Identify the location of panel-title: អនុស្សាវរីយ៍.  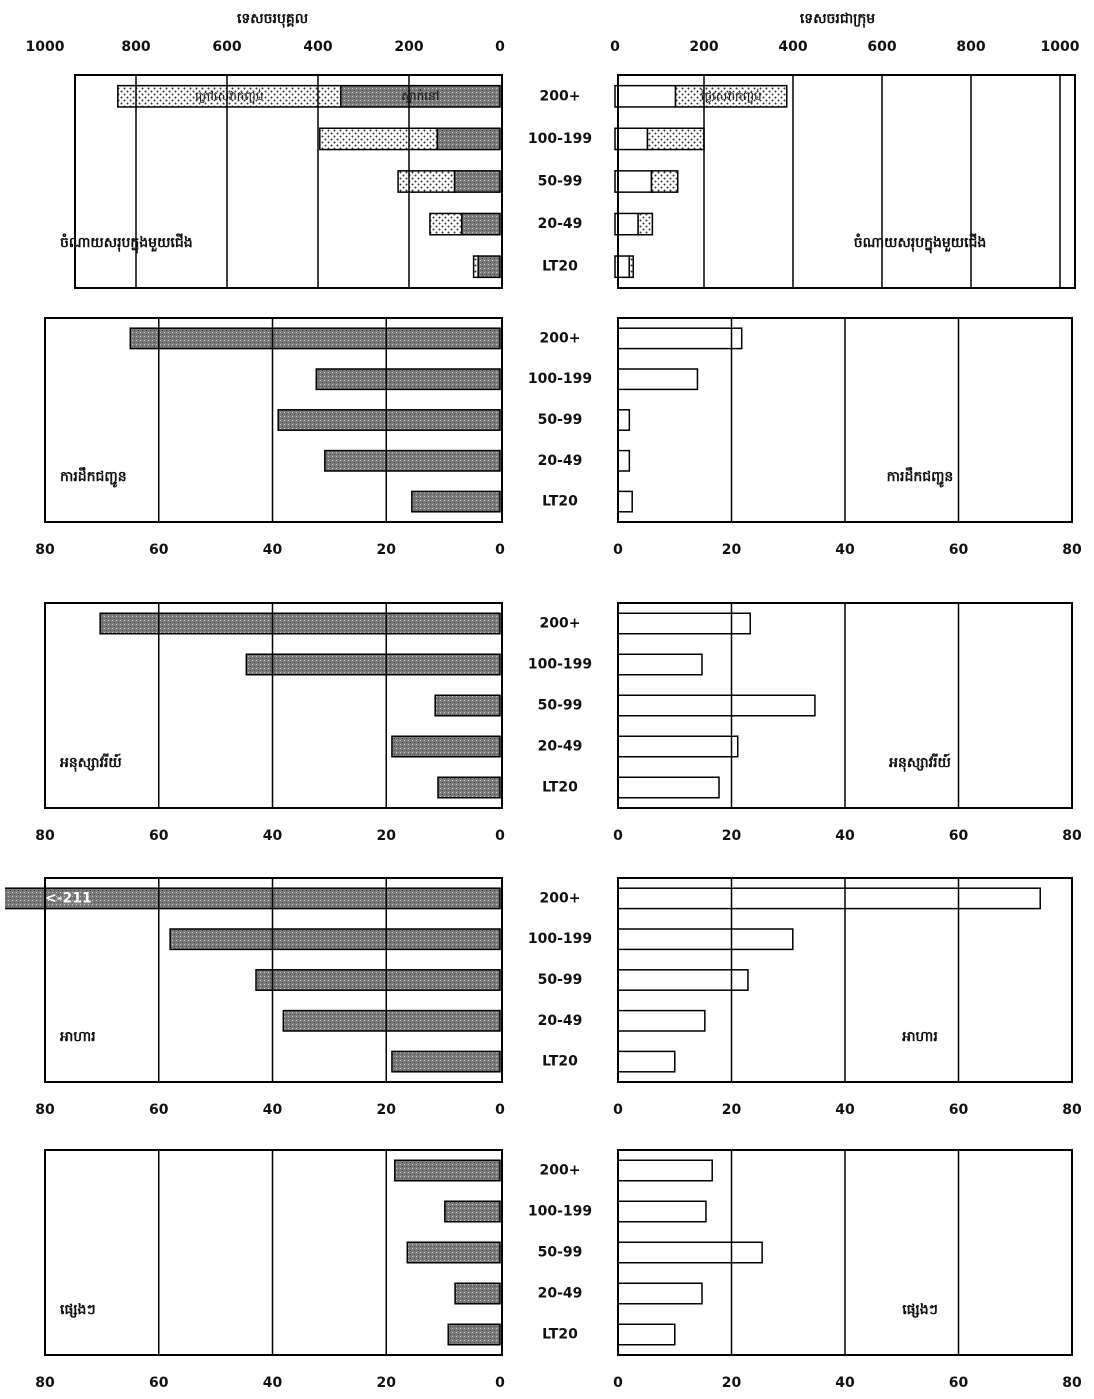
(920, 762).